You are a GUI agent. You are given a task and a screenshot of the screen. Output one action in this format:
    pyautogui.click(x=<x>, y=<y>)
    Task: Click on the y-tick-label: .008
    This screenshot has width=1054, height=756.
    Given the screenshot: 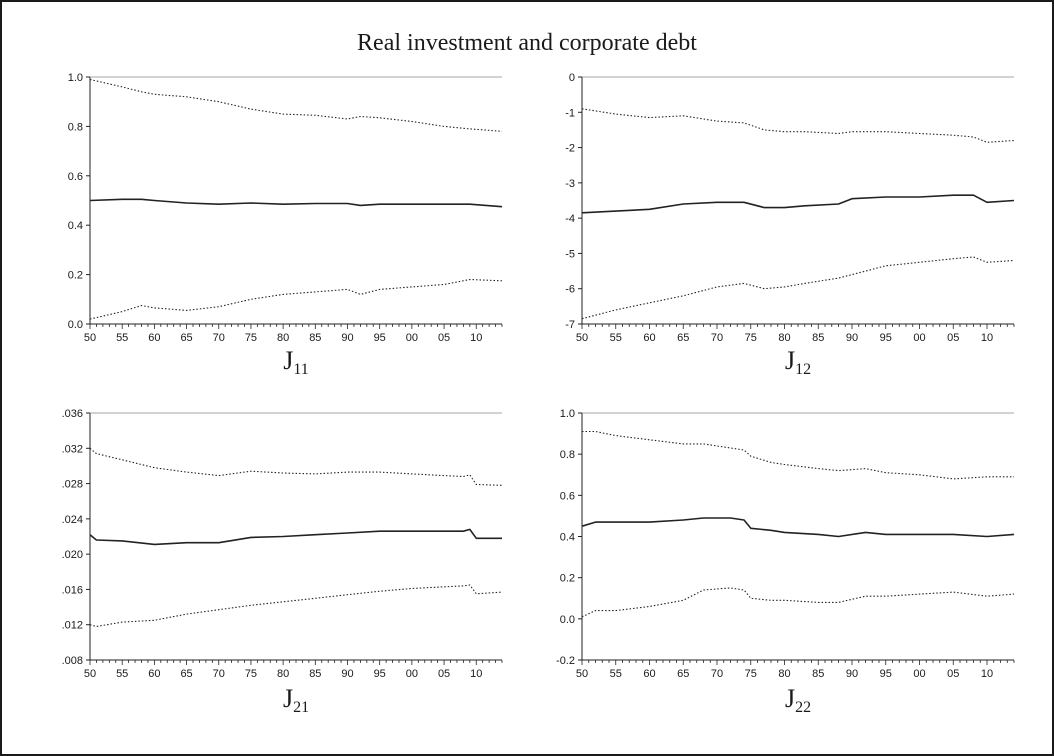 What is the action you would take?
    pyautogui.click(x=72, y=661)
    